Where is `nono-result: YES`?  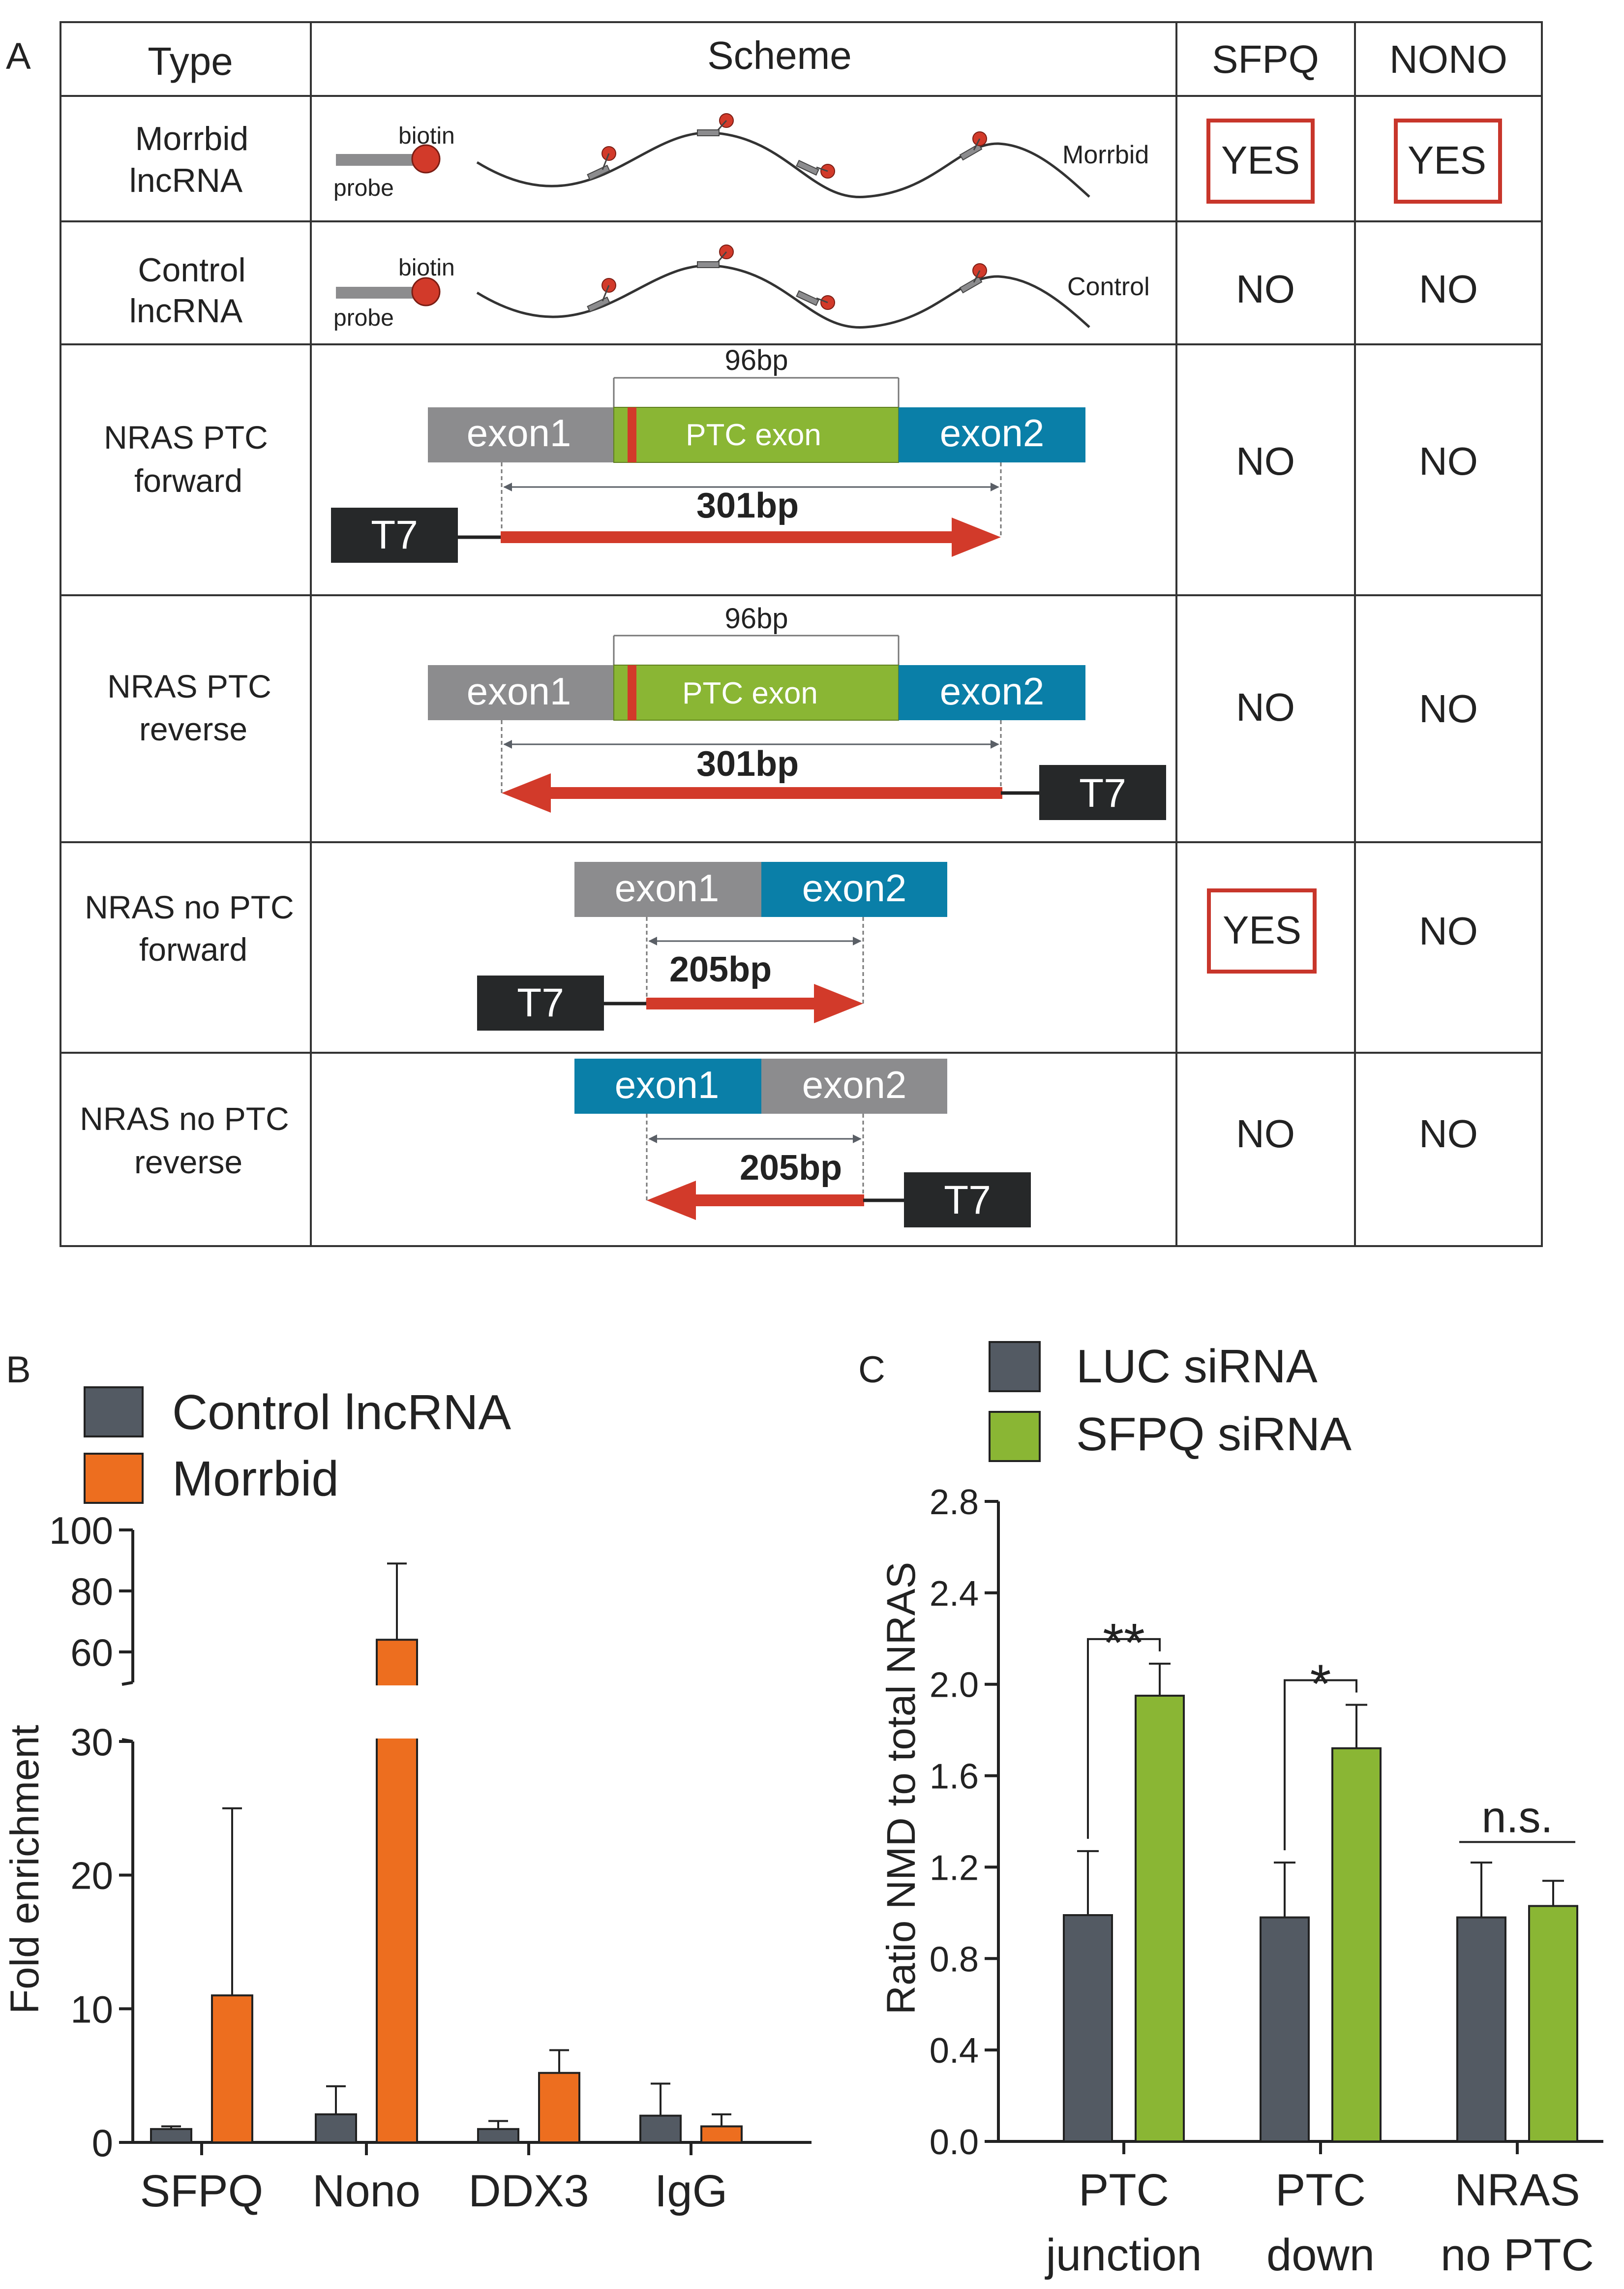
nono-result: YES is located at coordinates (1447, 160).